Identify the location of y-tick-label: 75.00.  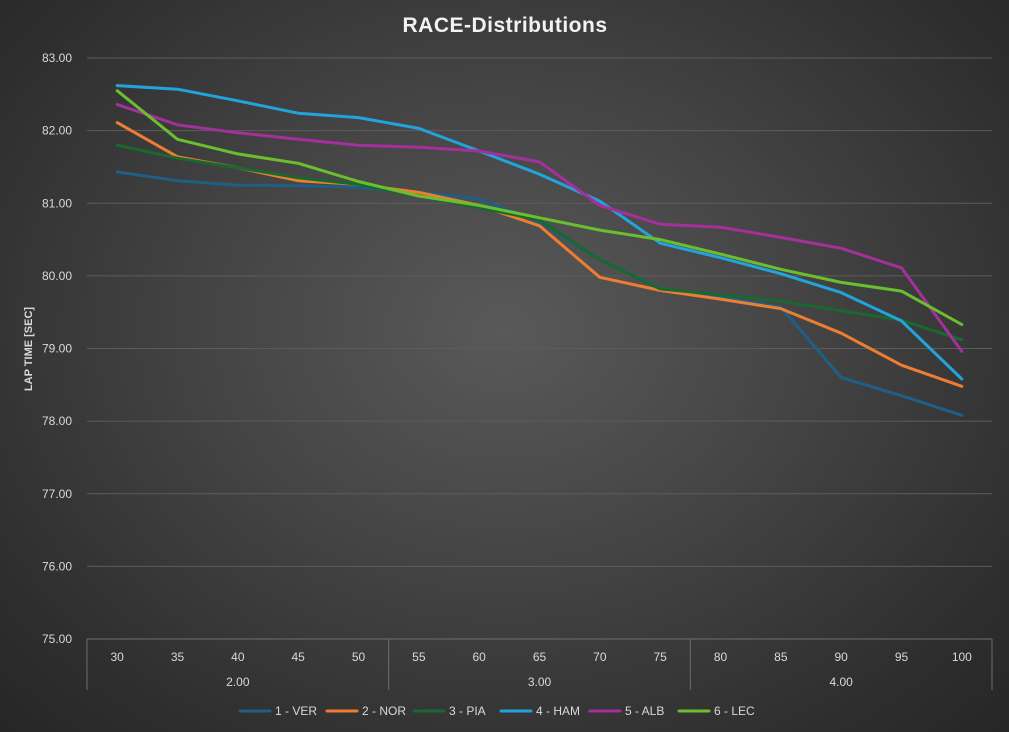
(57, 639).